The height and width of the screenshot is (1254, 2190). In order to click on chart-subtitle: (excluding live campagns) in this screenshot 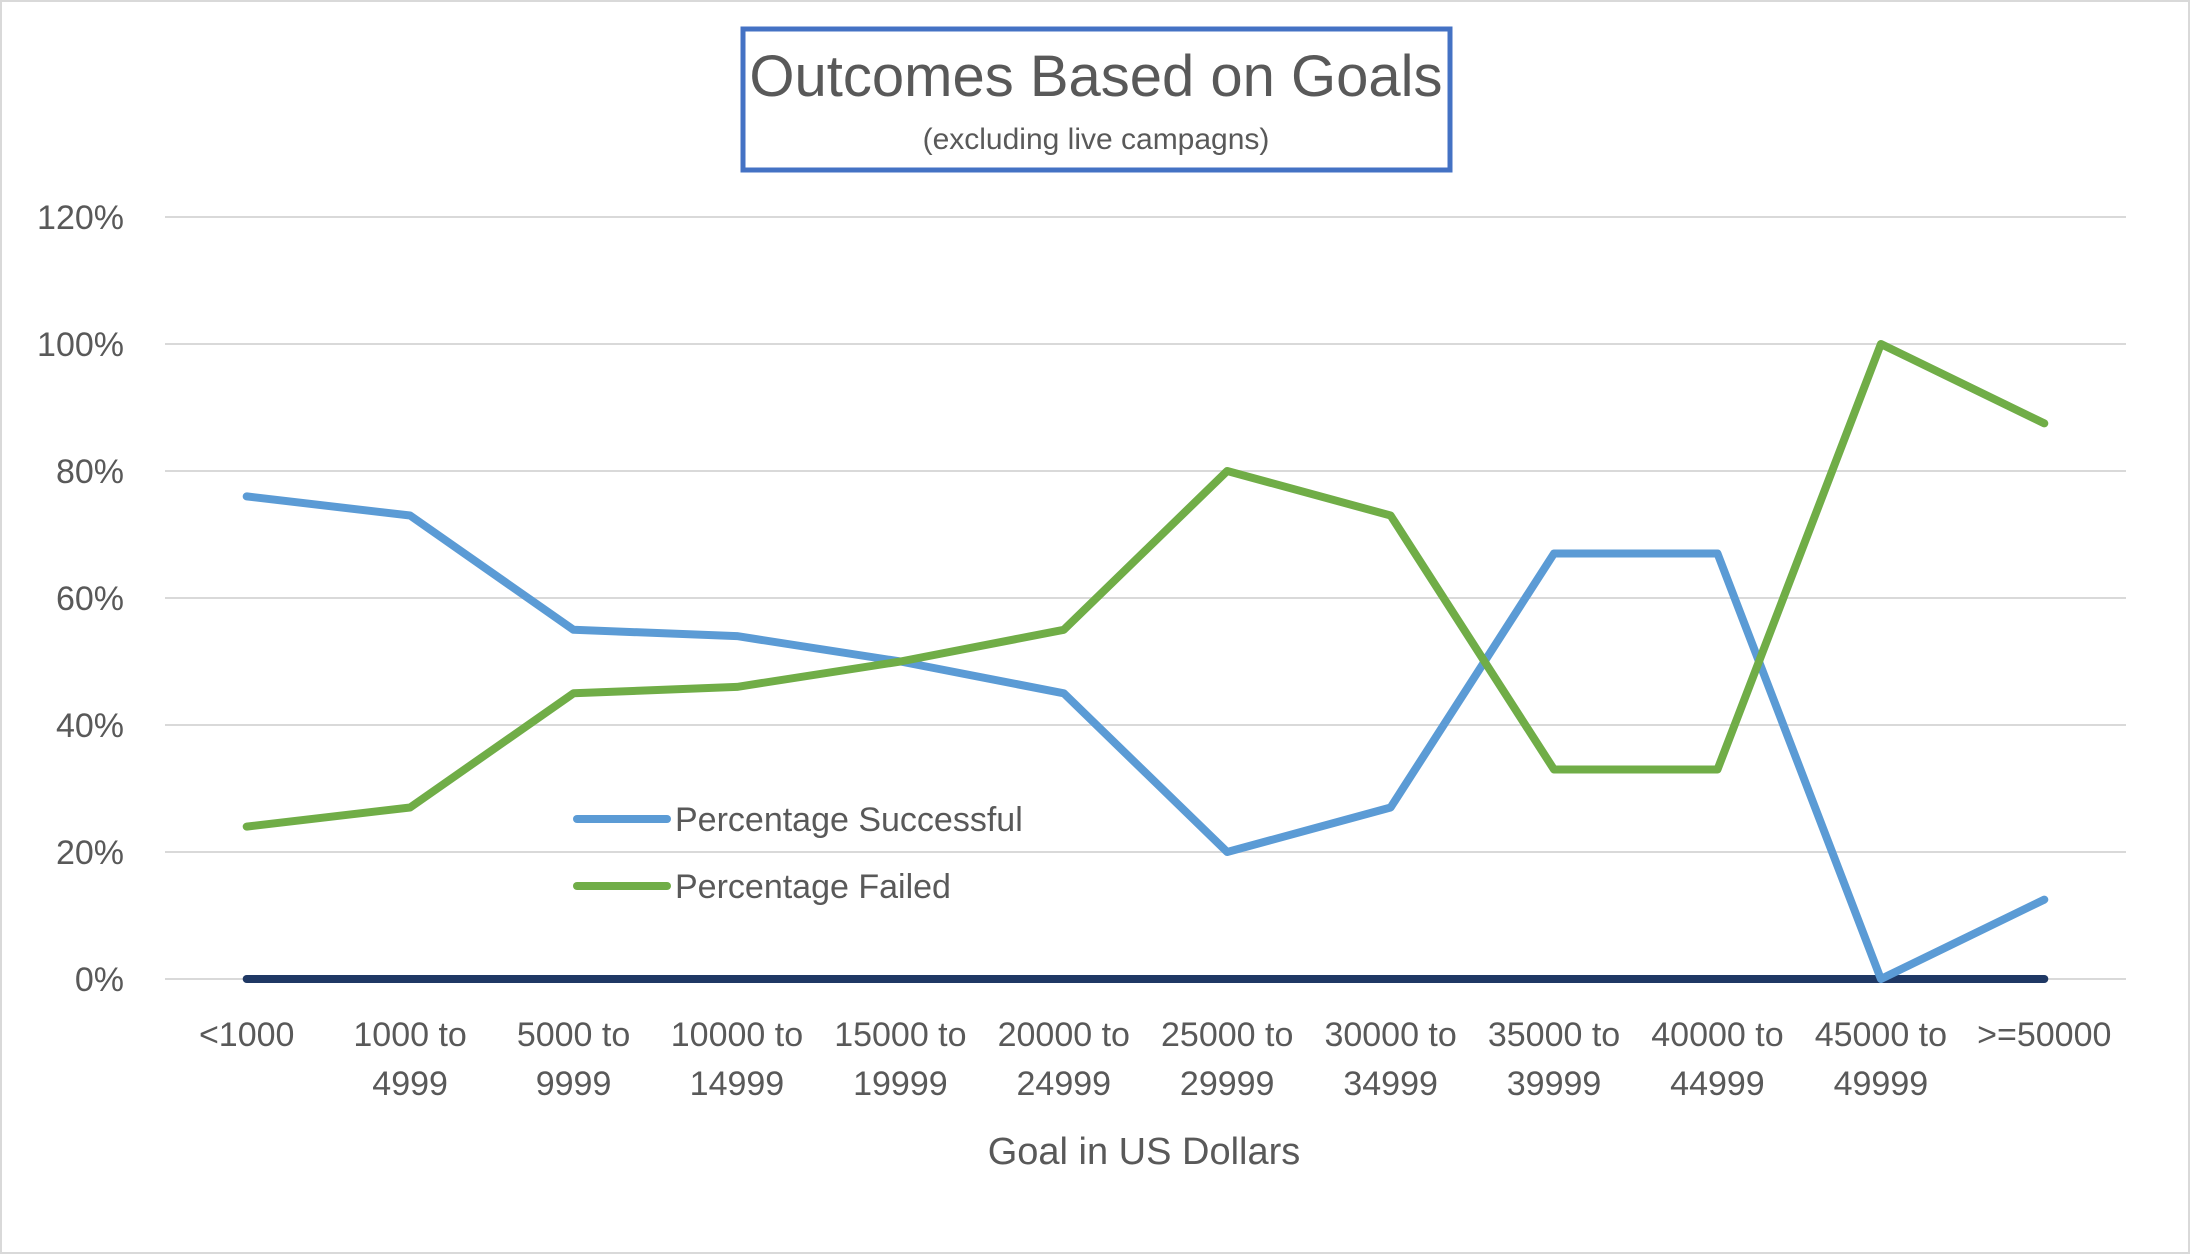, I will do `click(1096, 139)`.